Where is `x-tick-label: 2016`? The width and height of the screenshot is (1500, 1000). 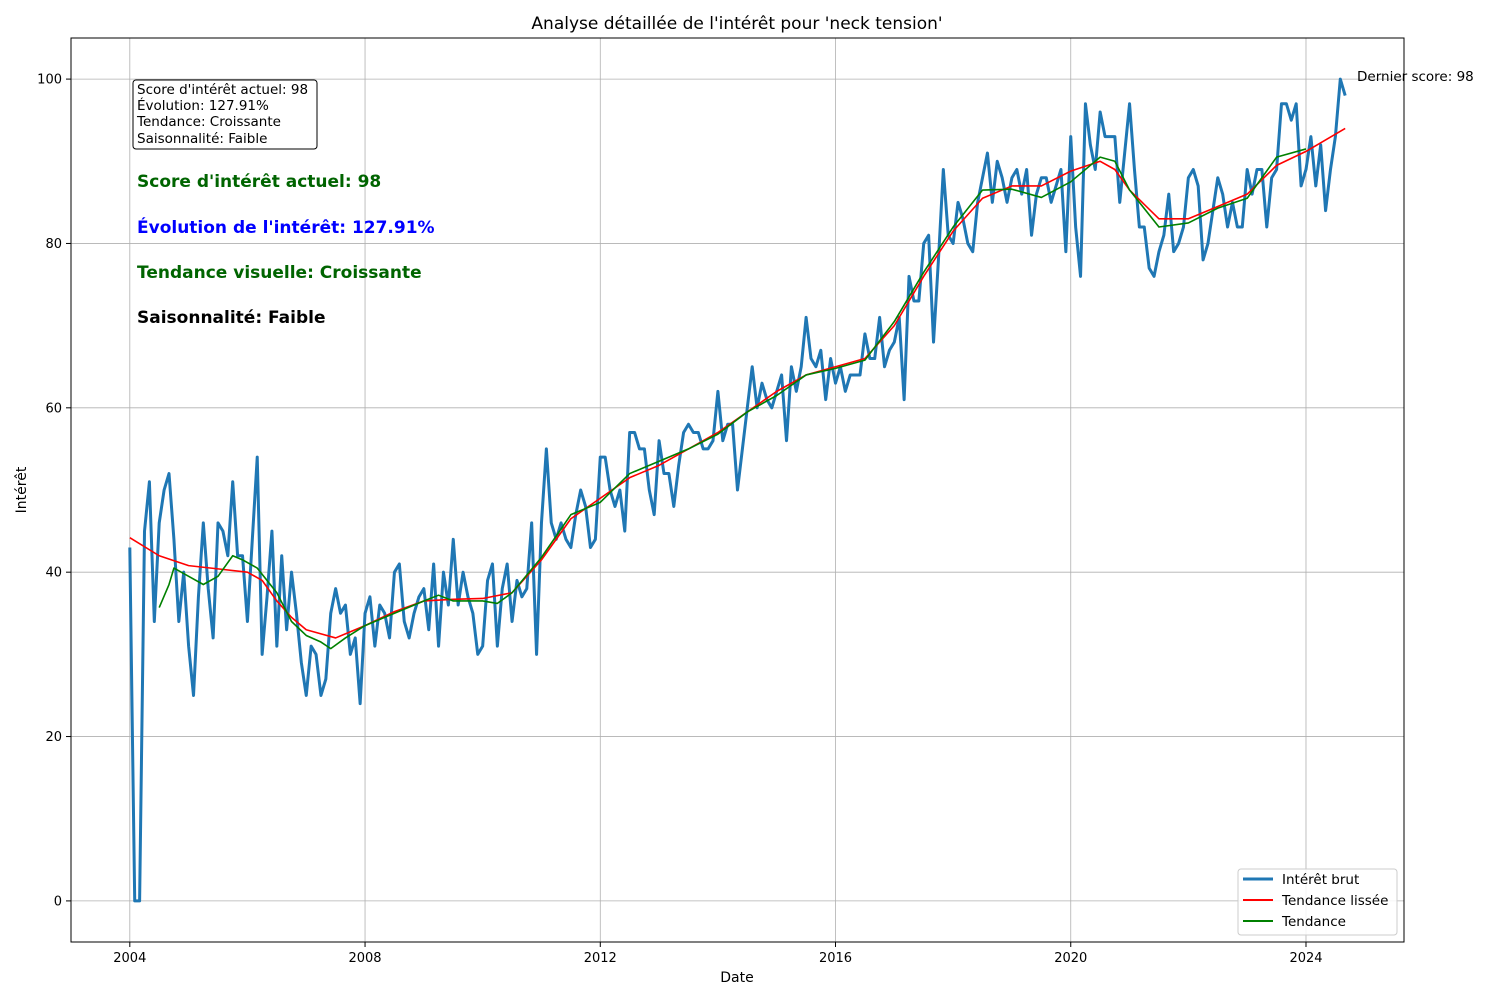 x-tick-label: 2016 is located at coordinates (835, 958).